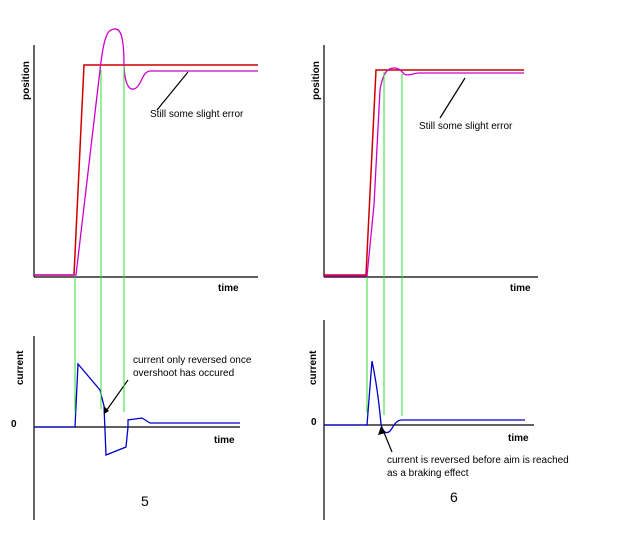 This screenshot has height=543, width=640. Describe the element at coordinates (466, 126) in the screenshot. I see `position-annotation-6: Still some slight error` at that location.